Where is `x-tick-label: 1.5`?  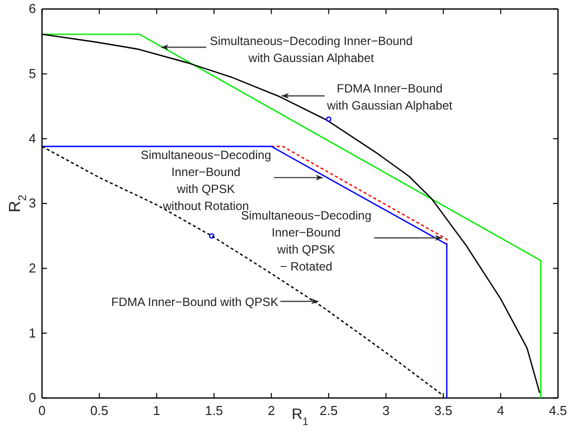
x-tick-label: 1.5 is located at coordinates (214, 410).